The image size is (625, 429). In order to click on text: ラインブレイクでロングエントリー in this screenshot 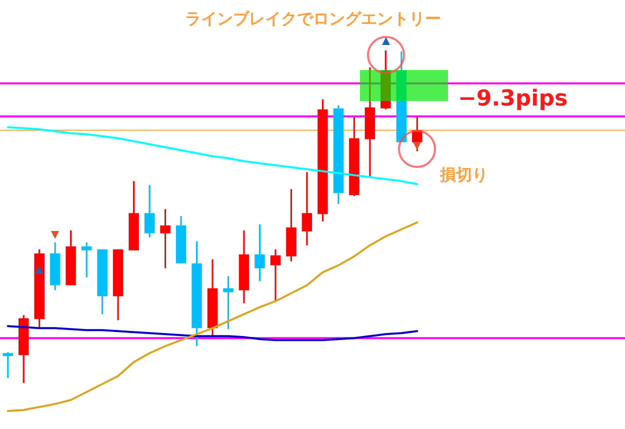, I will do `click(313, 18)`.